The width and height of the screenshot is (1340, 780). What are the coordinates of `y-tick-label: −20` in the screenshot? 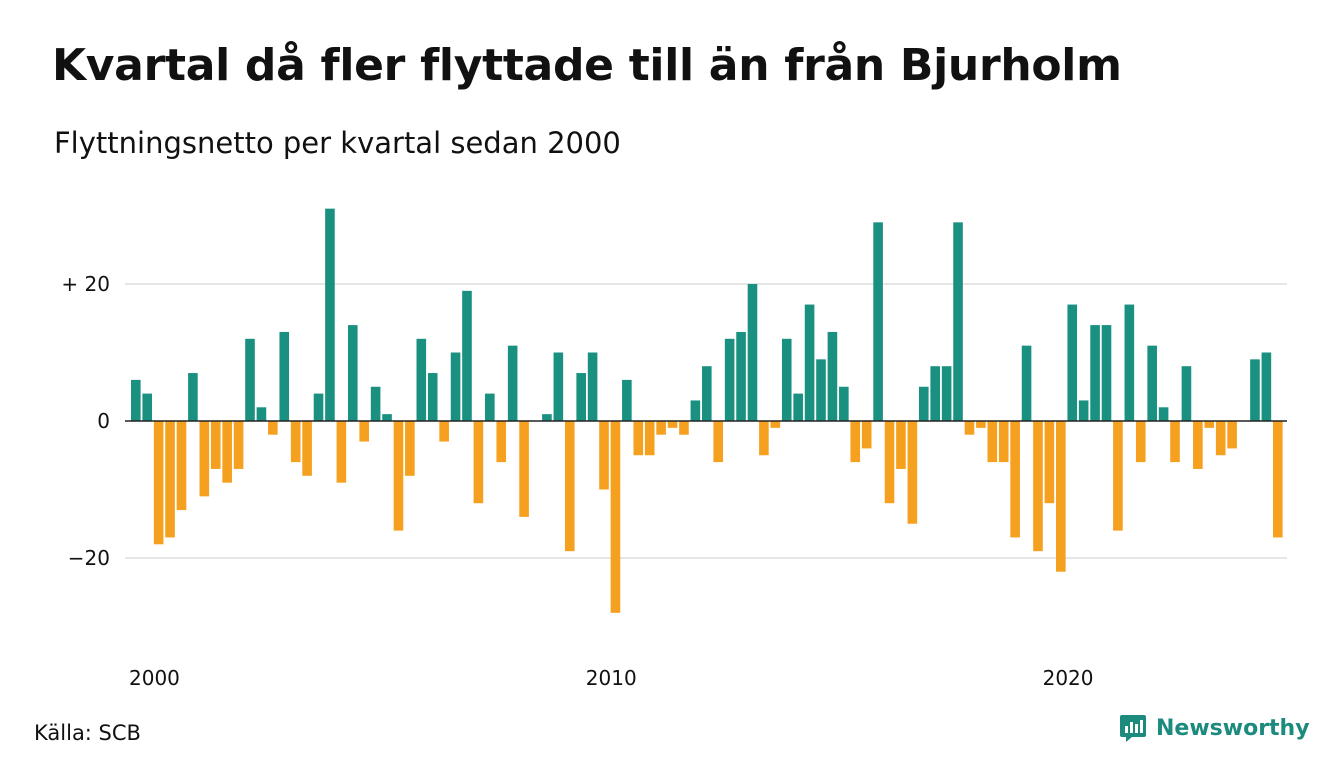 It's located at (89, 558).